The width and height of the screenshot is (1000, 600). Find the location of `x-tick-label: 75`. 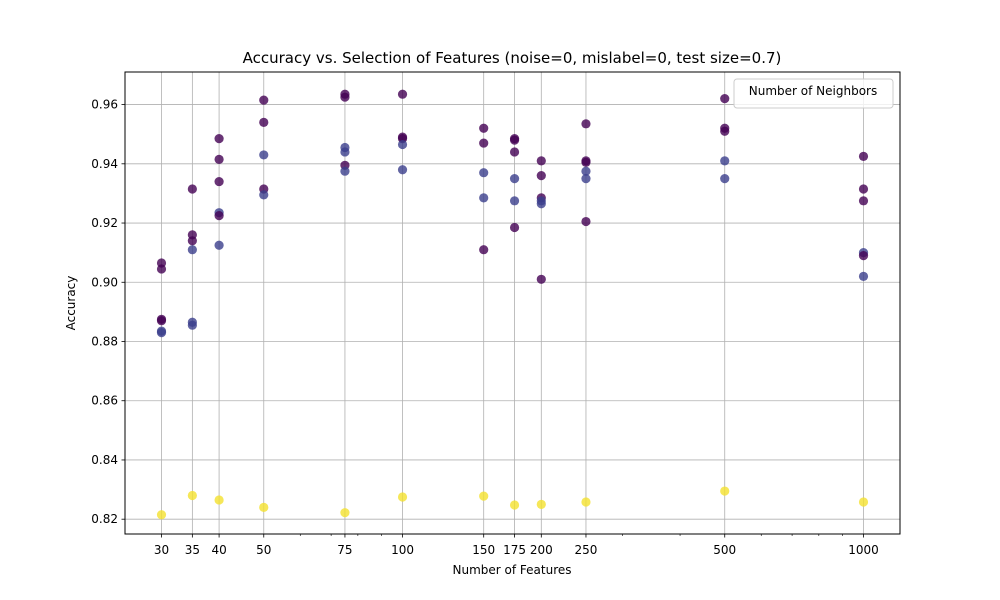

x-tick-label: 75 is located at coordinates (344, 550).